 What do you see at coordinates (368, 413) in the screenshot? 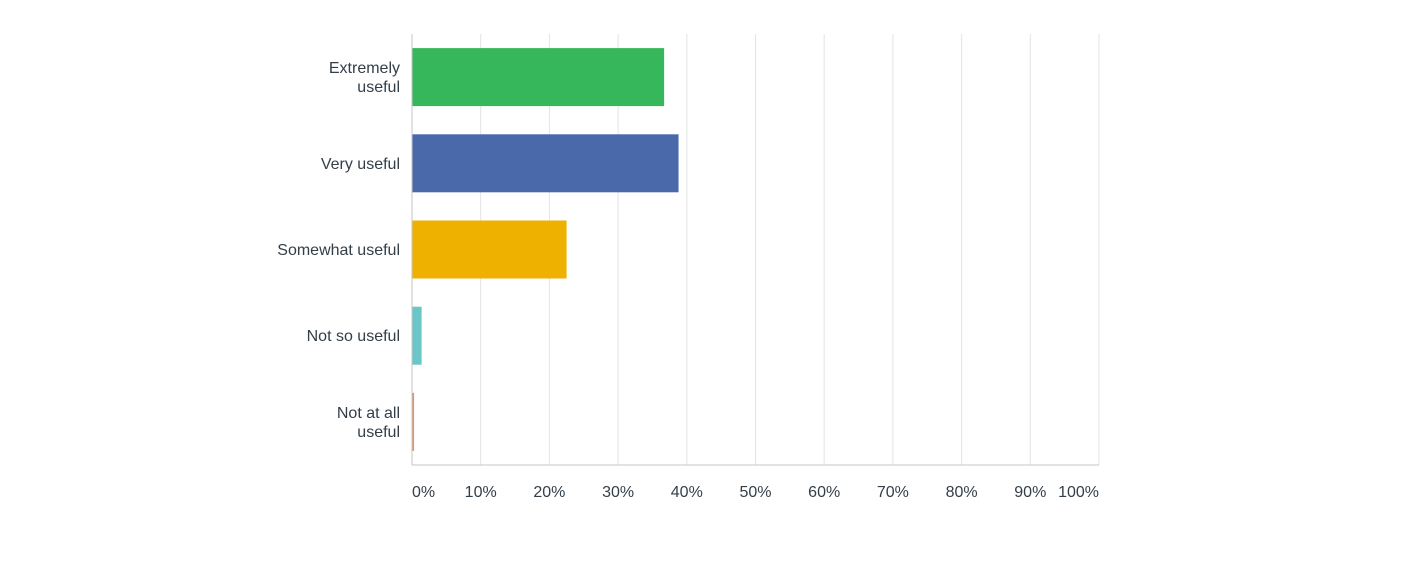
I see `category-label: Not at all` at bounding box center [368, 413].